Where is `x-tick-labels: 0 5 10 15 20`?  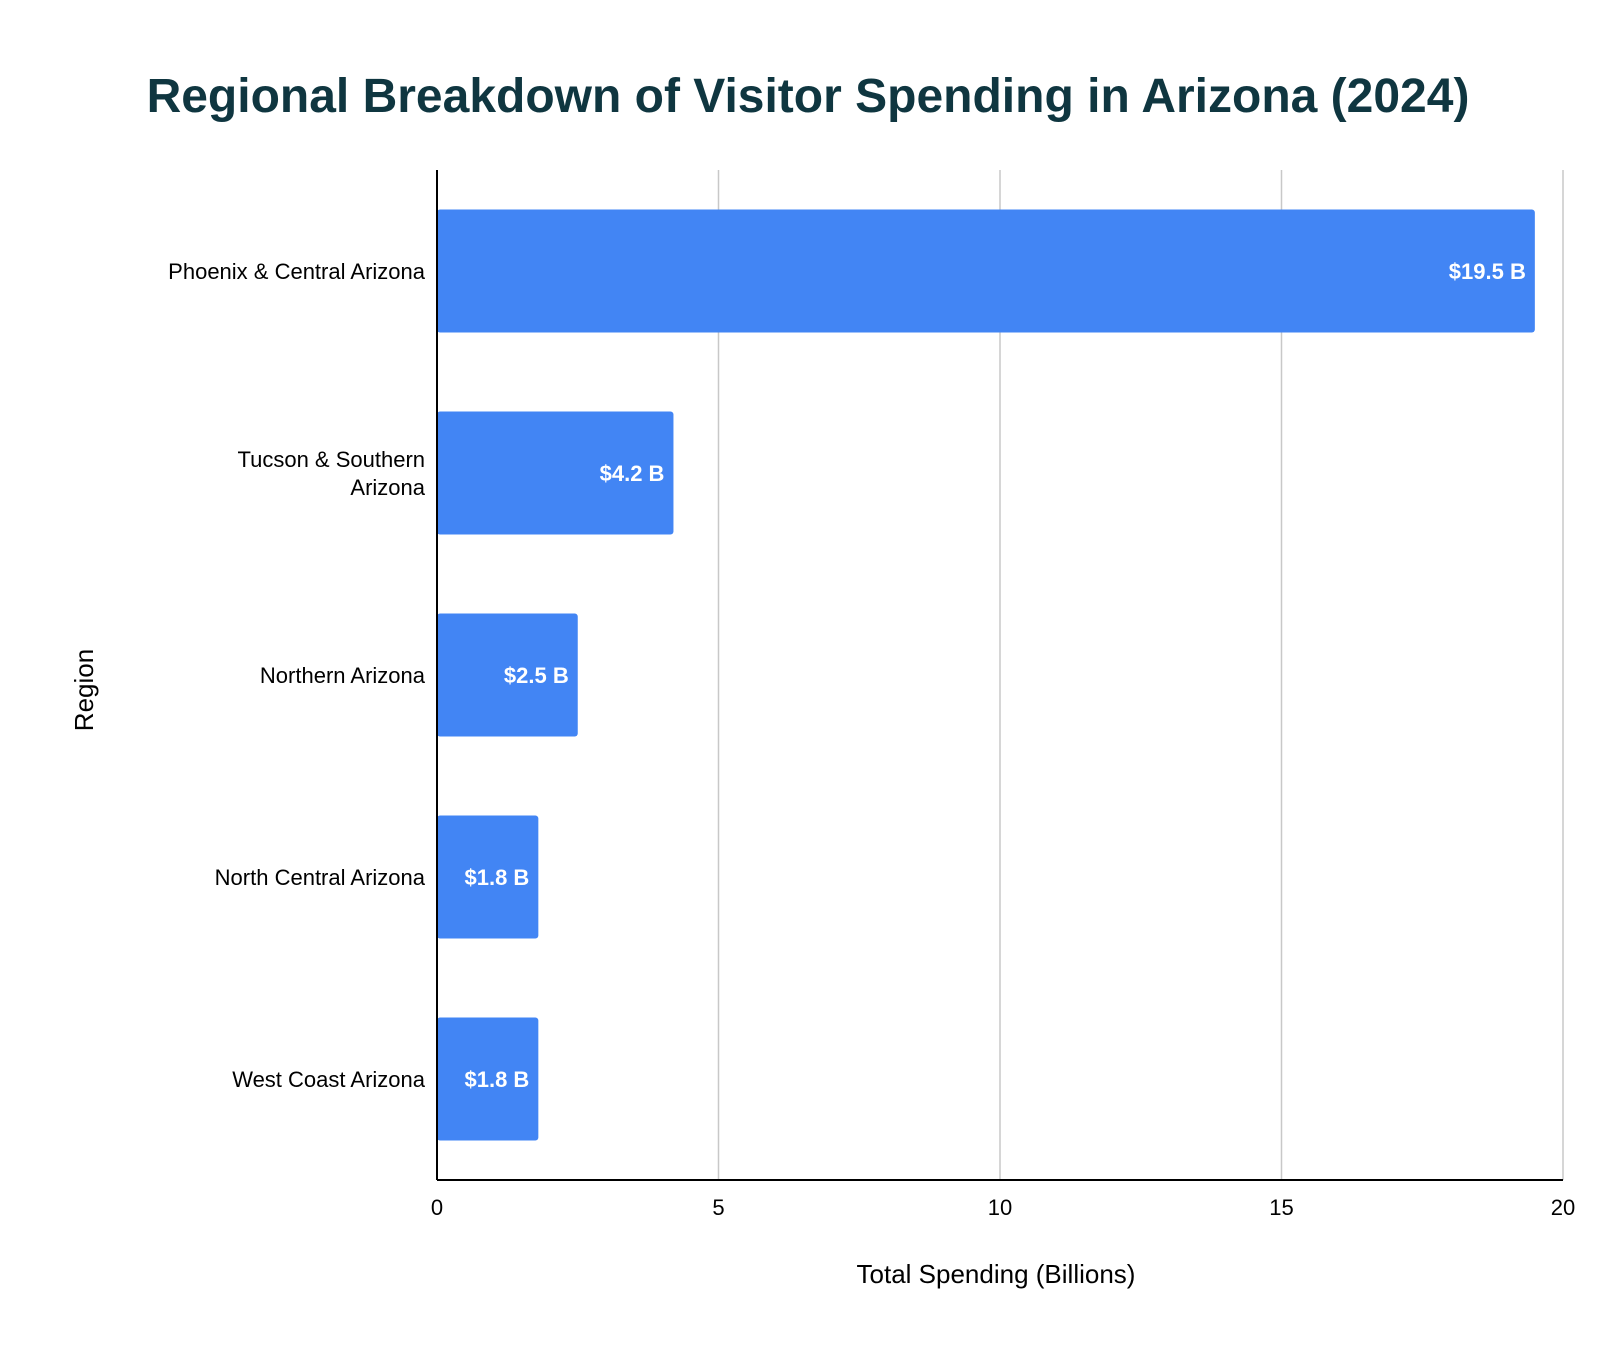
x-tick-labels: 0 5 10 15 20 is located at coordinates (1003, 1207).